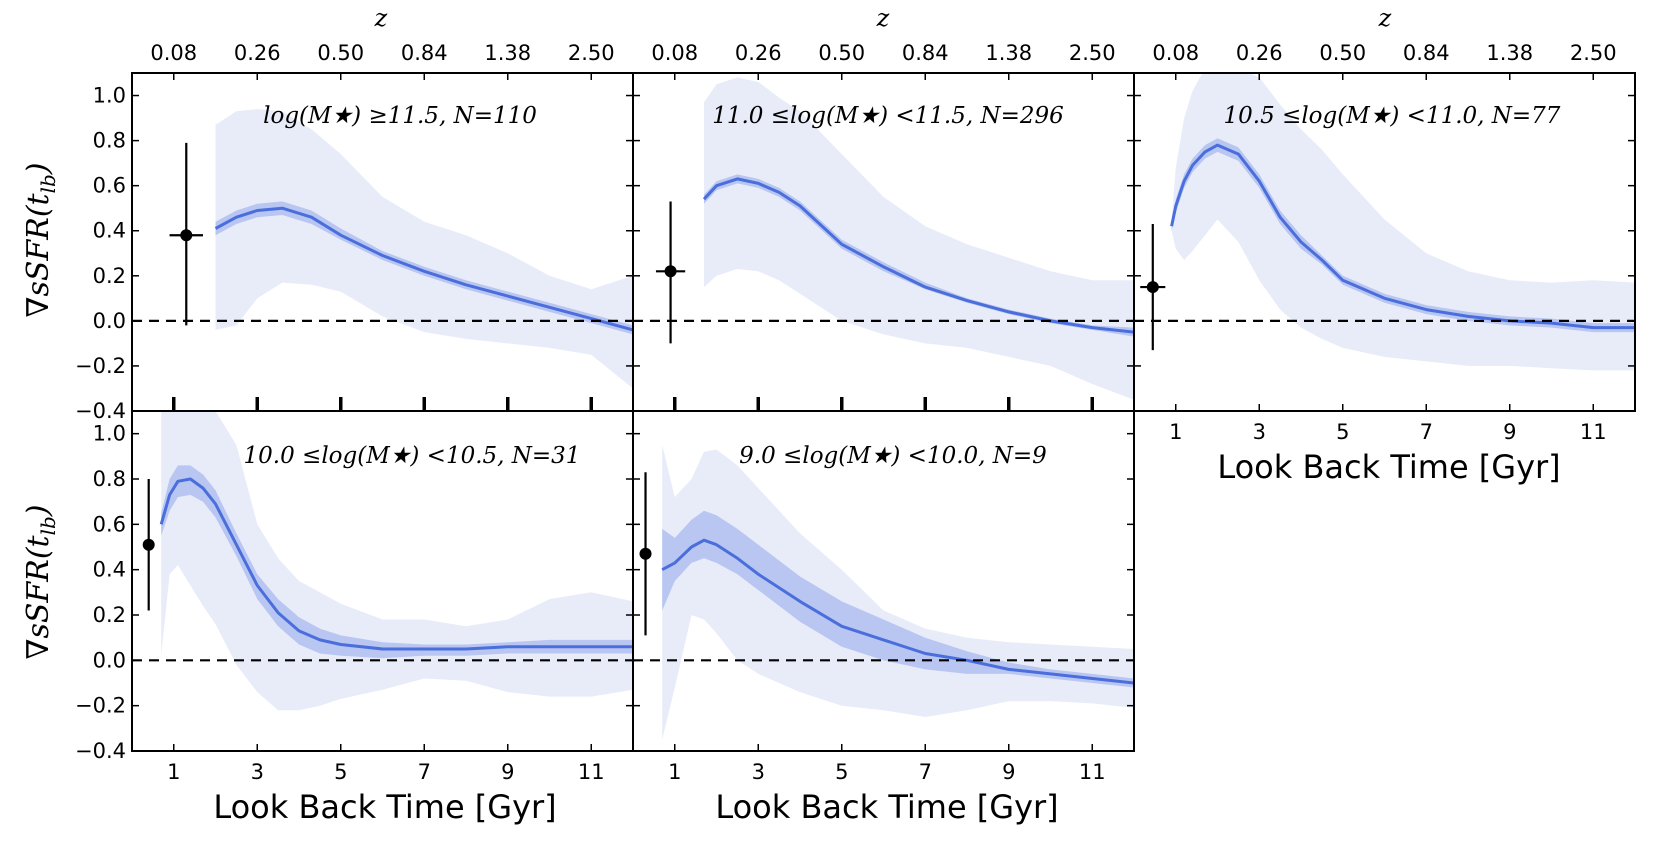  I want to click on panel-title: 10.0 ≤log(M★) <10.5, N=31, so click(412, 456).